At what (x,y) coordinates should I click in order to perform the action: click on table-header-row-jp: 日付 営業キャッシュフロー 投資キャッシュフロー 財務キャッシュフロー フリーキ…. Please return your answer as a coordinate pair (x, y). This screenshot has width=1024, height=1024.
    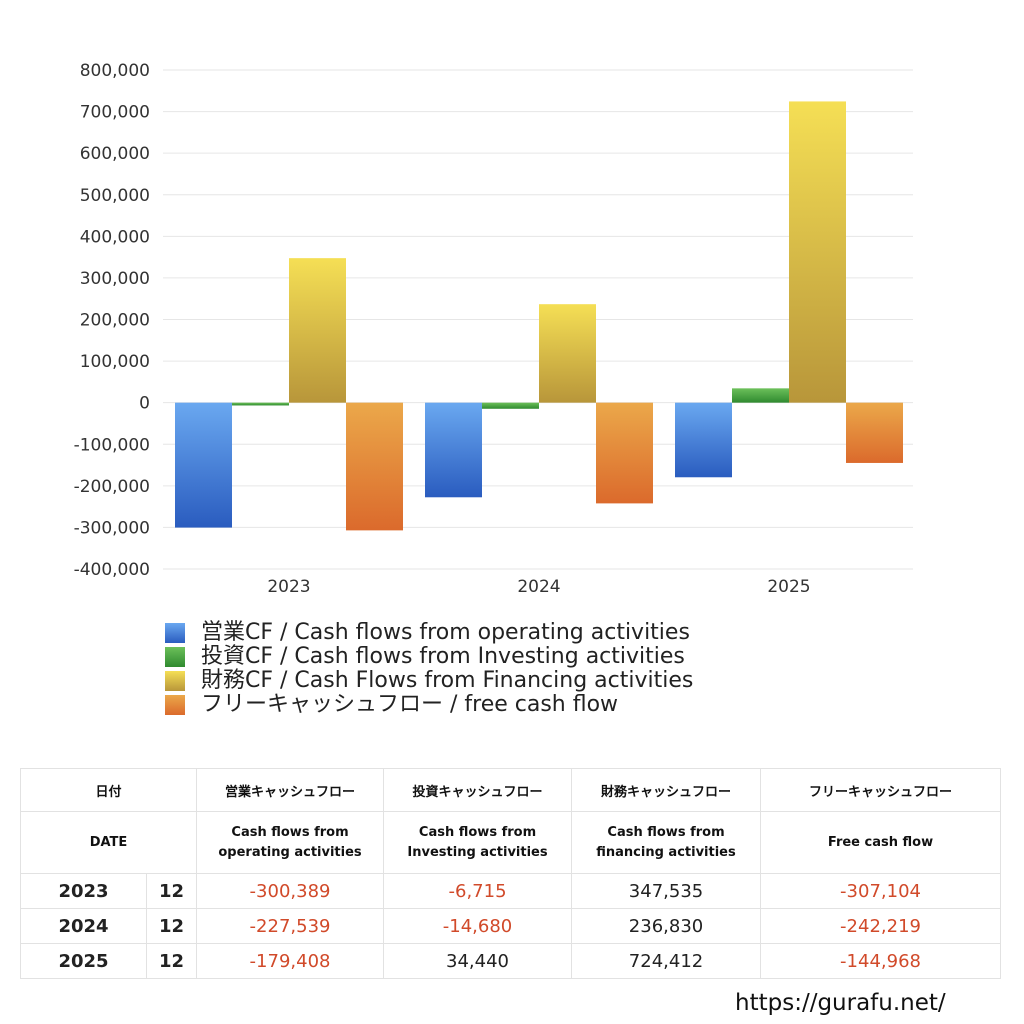
    Looking at the image, I should click on (510, 790).